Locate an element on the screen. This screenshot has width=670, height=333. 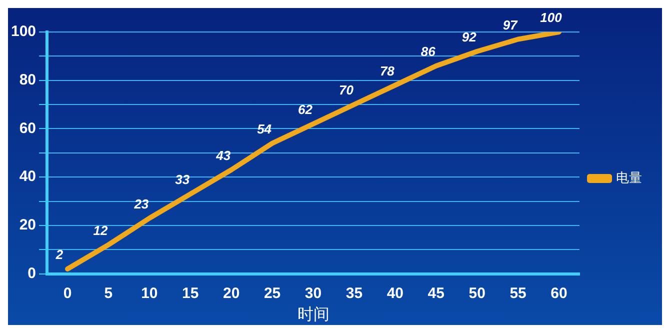
x-axis-title: 时间 is located at coordinates (313, 314).